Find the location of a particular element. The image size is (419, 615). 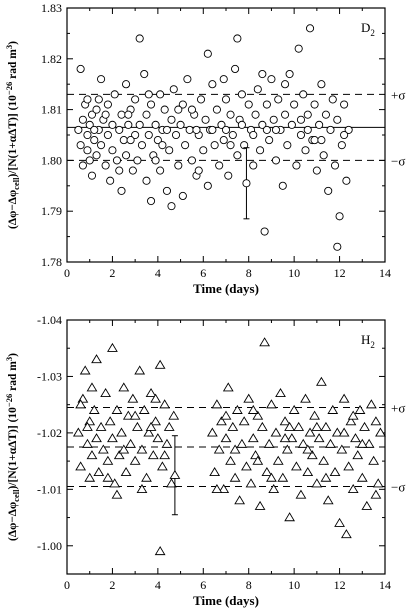

x-tick-label: 12 is located at coordinates (340, 273).